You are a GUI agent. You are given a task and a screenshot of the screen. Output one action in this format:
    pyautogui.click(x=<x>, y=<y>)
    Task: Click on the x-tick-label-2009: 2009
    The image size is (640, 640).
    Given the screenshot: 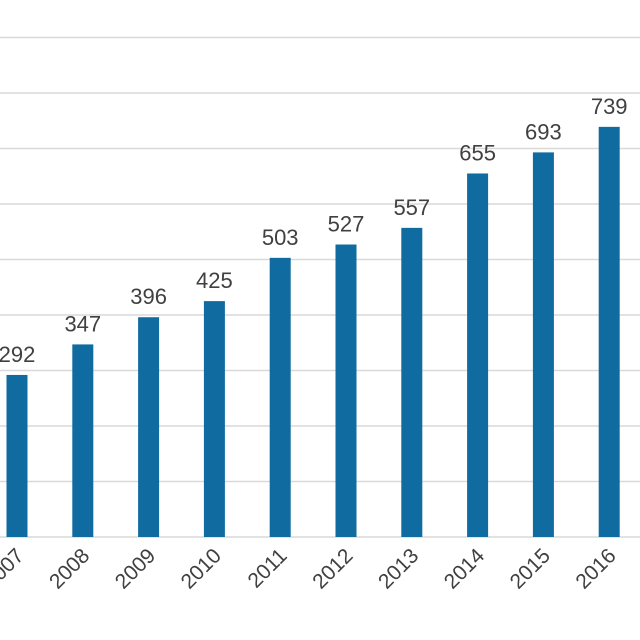 What is the action you would take?
    pyautogui.click(x=135, y=568)
    